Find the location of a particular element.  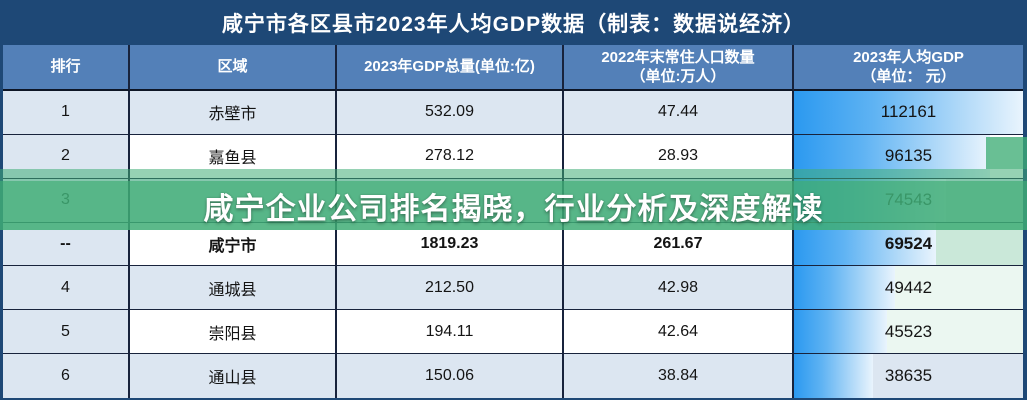

per-capita-cell-value: 38635 is located at coordinates (908, 376).